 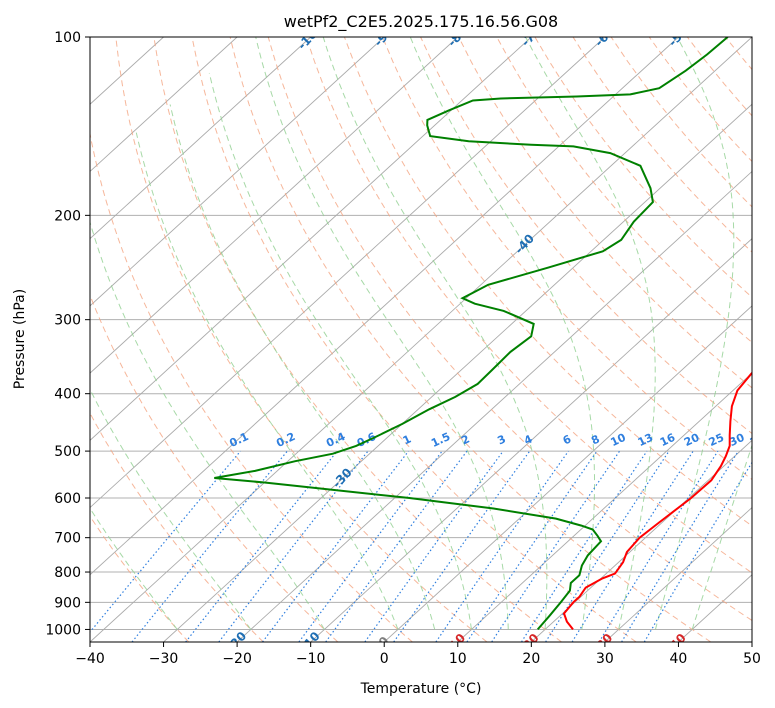 I want to click on y-tick-label: 600, so click(x=67, y=499).